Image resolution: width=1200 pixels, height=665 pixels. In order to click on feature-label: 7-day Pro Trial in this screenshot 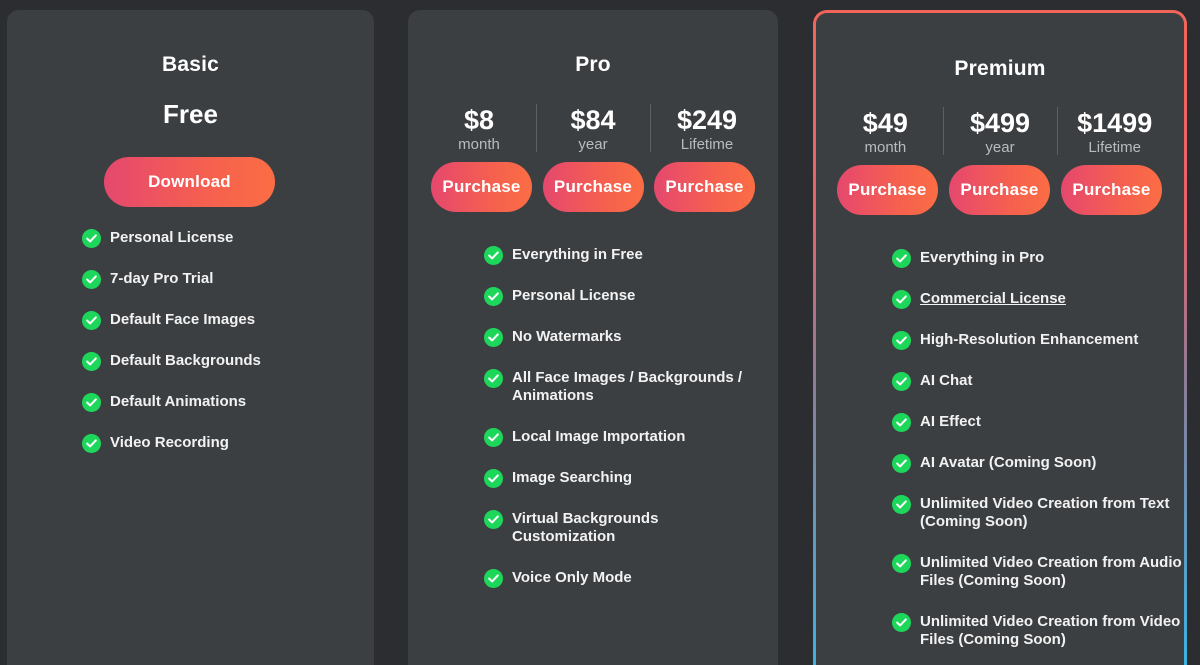, I will do `click(162, 278)`.